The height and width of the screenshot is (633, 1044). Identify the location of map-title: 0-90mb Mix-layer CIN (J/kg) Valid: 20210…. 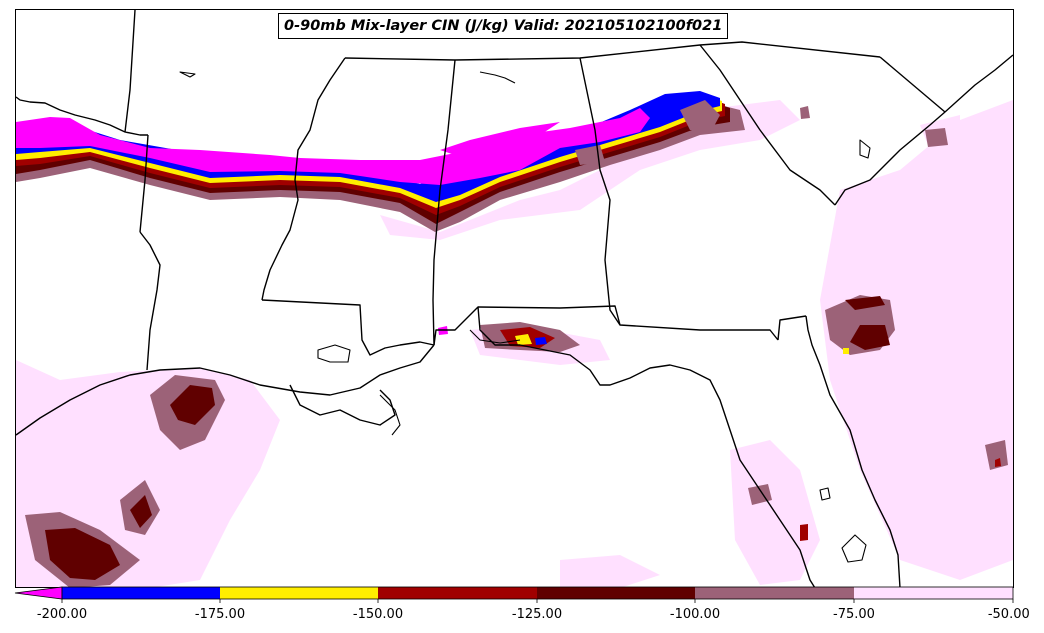
(503, 26).